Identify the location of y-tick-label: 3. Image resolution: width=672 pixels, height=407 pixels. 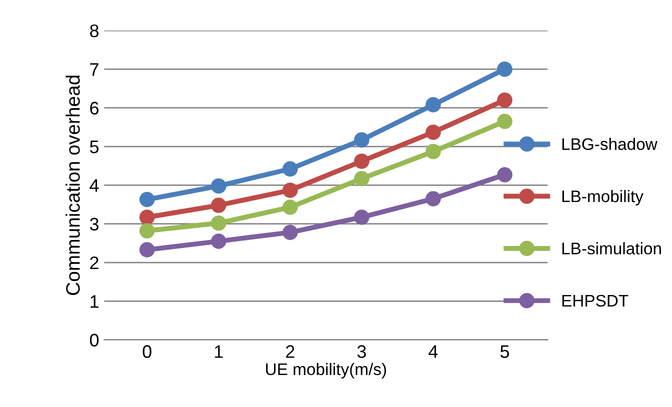
(94, 224).